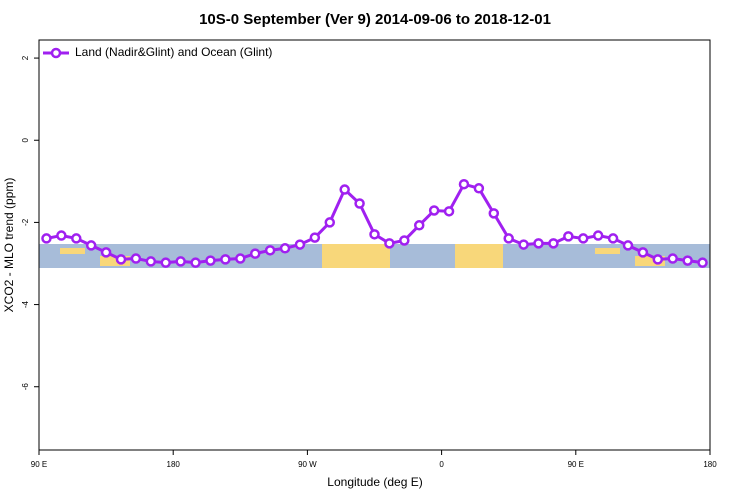 This screenshot has width=750, height=500. Describe the element at coordinates (25, 139) in the screenshot. I see `y-tick-label: 0` at that location.